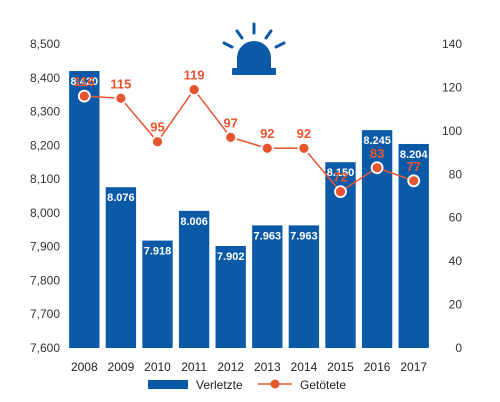 Image resolution: width=500 pixels, height=402 pixels. Describe the element at coordinates (45, 247) in the screenshot. I see `left-tick-label: 7,900` at that location.